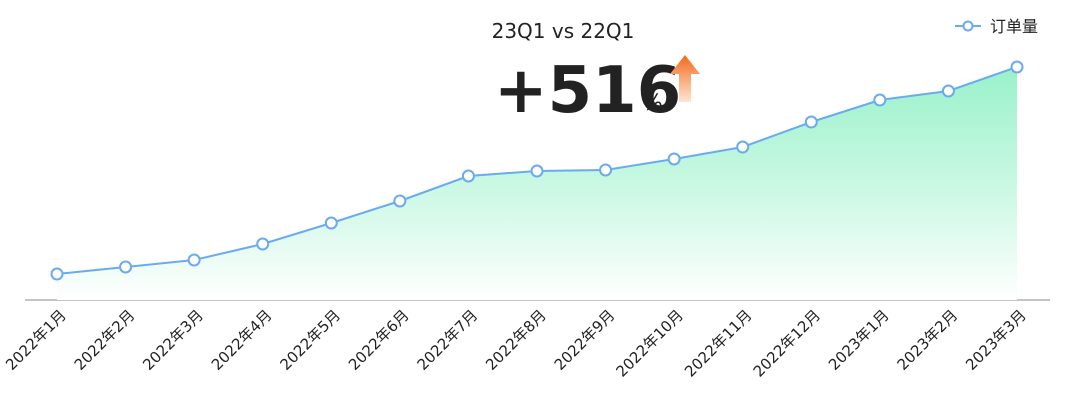 Image resolution: width=1080 pixels, height=404 pixels. I want to click on legend-label: 订单量, so click(1014, 26).